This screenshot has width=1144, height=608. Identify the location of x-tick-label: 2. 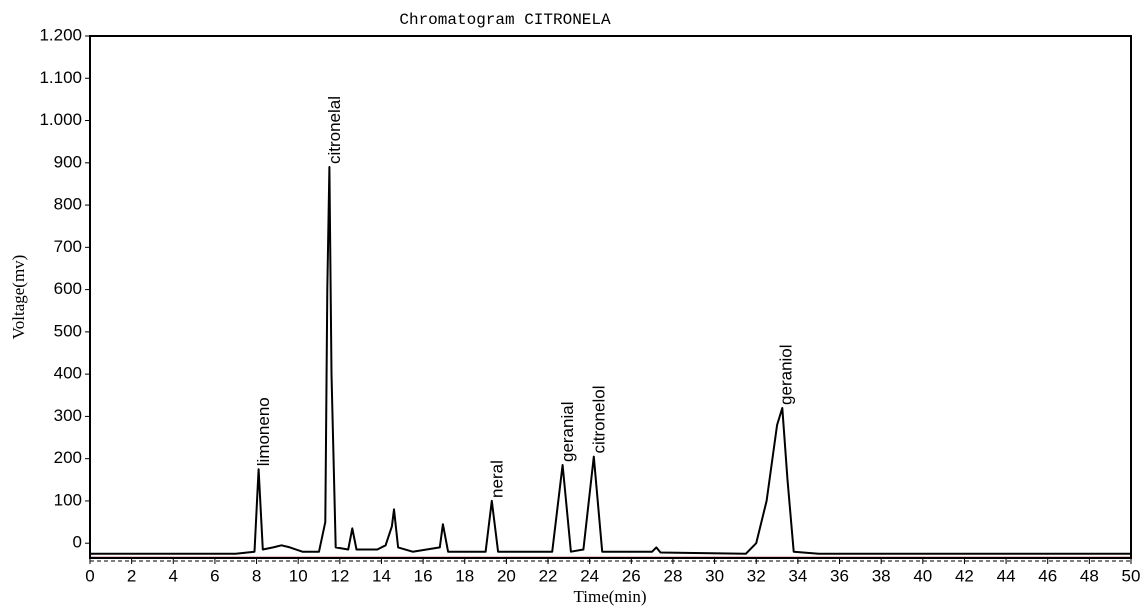
(131, 575).